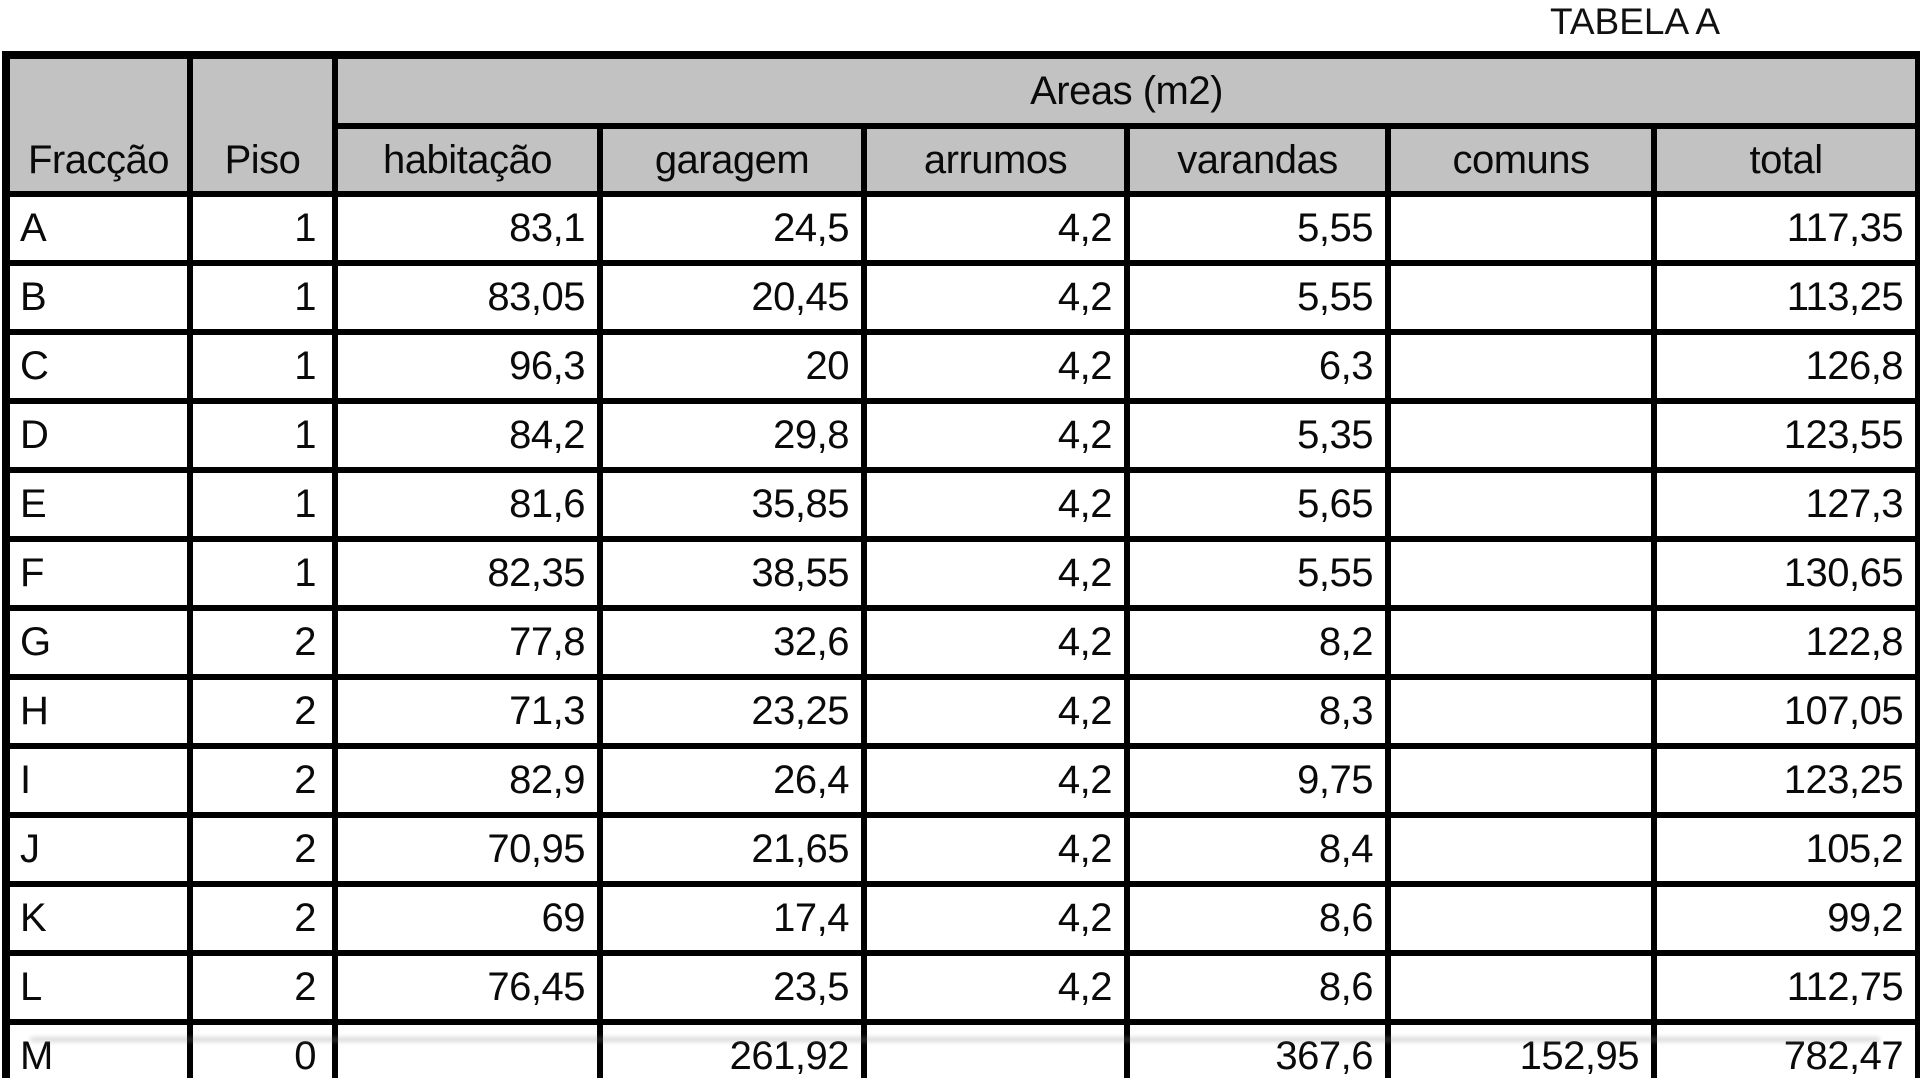  What do you see at coordinates (467, 711) in the screenshot?
I see `cell-habitacao: 71,3` at bounding box center [467, 711].